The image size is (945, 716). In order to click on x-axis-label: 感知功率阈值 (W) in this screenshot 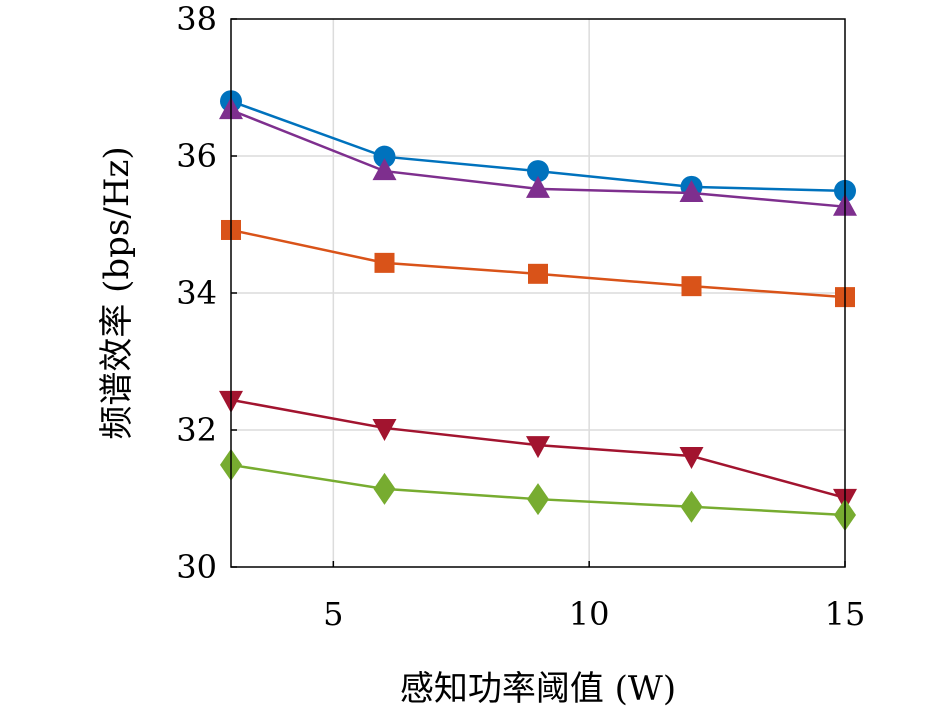, I will do `click(538, 689)`.